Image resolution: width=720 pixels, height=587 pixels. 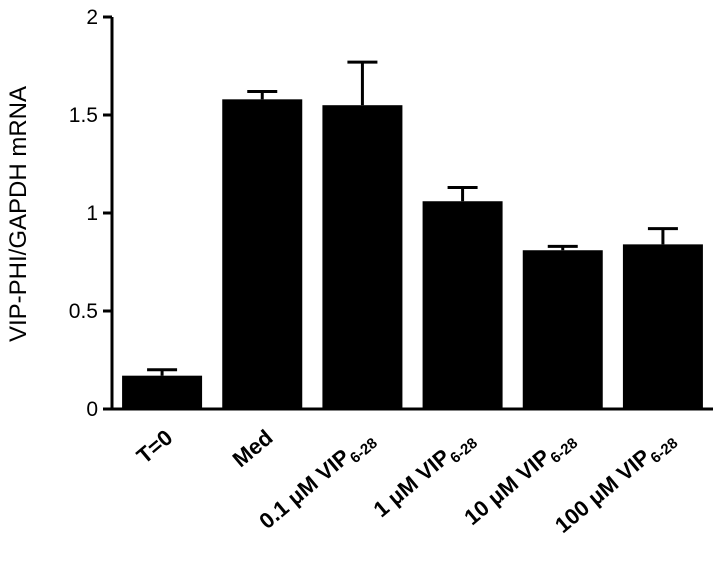 I want to click on y-tick-label: 0, so click(x=92, y=409).